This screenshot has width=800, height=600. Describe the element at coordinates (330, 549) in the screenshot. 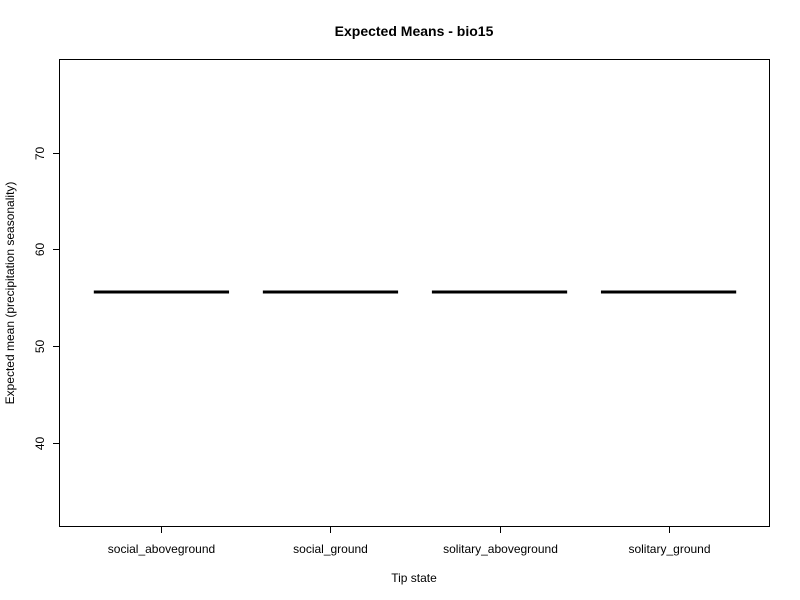

I see `x-tick-label: social_ground` at that location.